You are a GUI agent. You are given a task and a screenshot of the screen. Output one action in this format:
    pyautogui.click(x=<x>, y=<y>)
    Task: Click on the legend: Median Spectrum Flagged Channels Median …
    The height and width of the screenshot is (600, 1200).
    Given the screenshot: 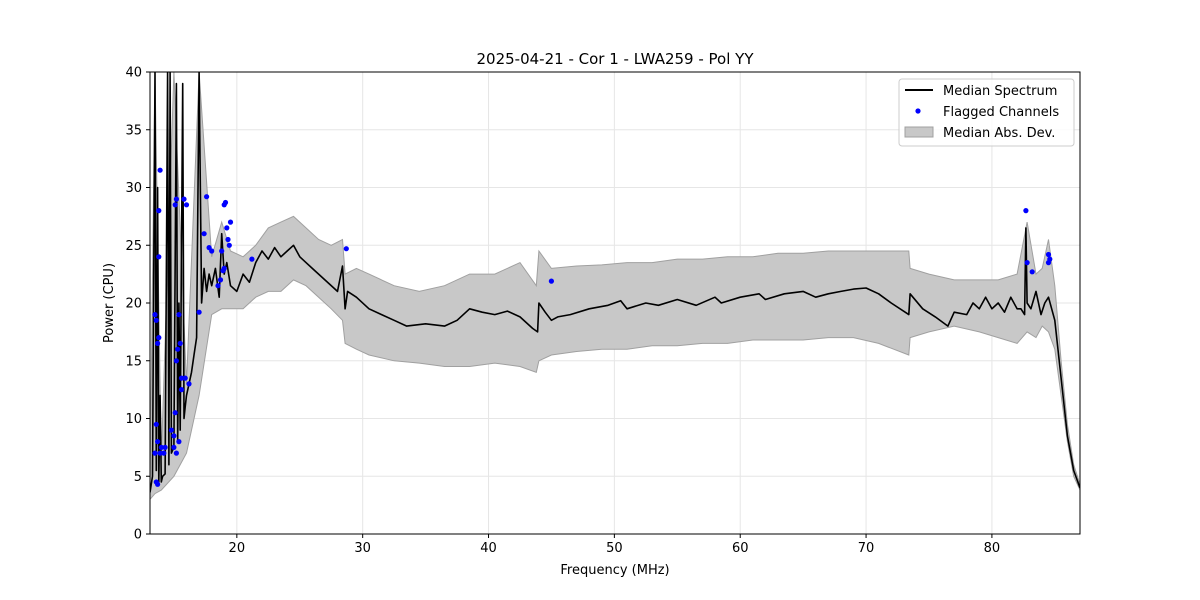 What is the action you would take?
    pyautogui.click(x=986, y=112)
    